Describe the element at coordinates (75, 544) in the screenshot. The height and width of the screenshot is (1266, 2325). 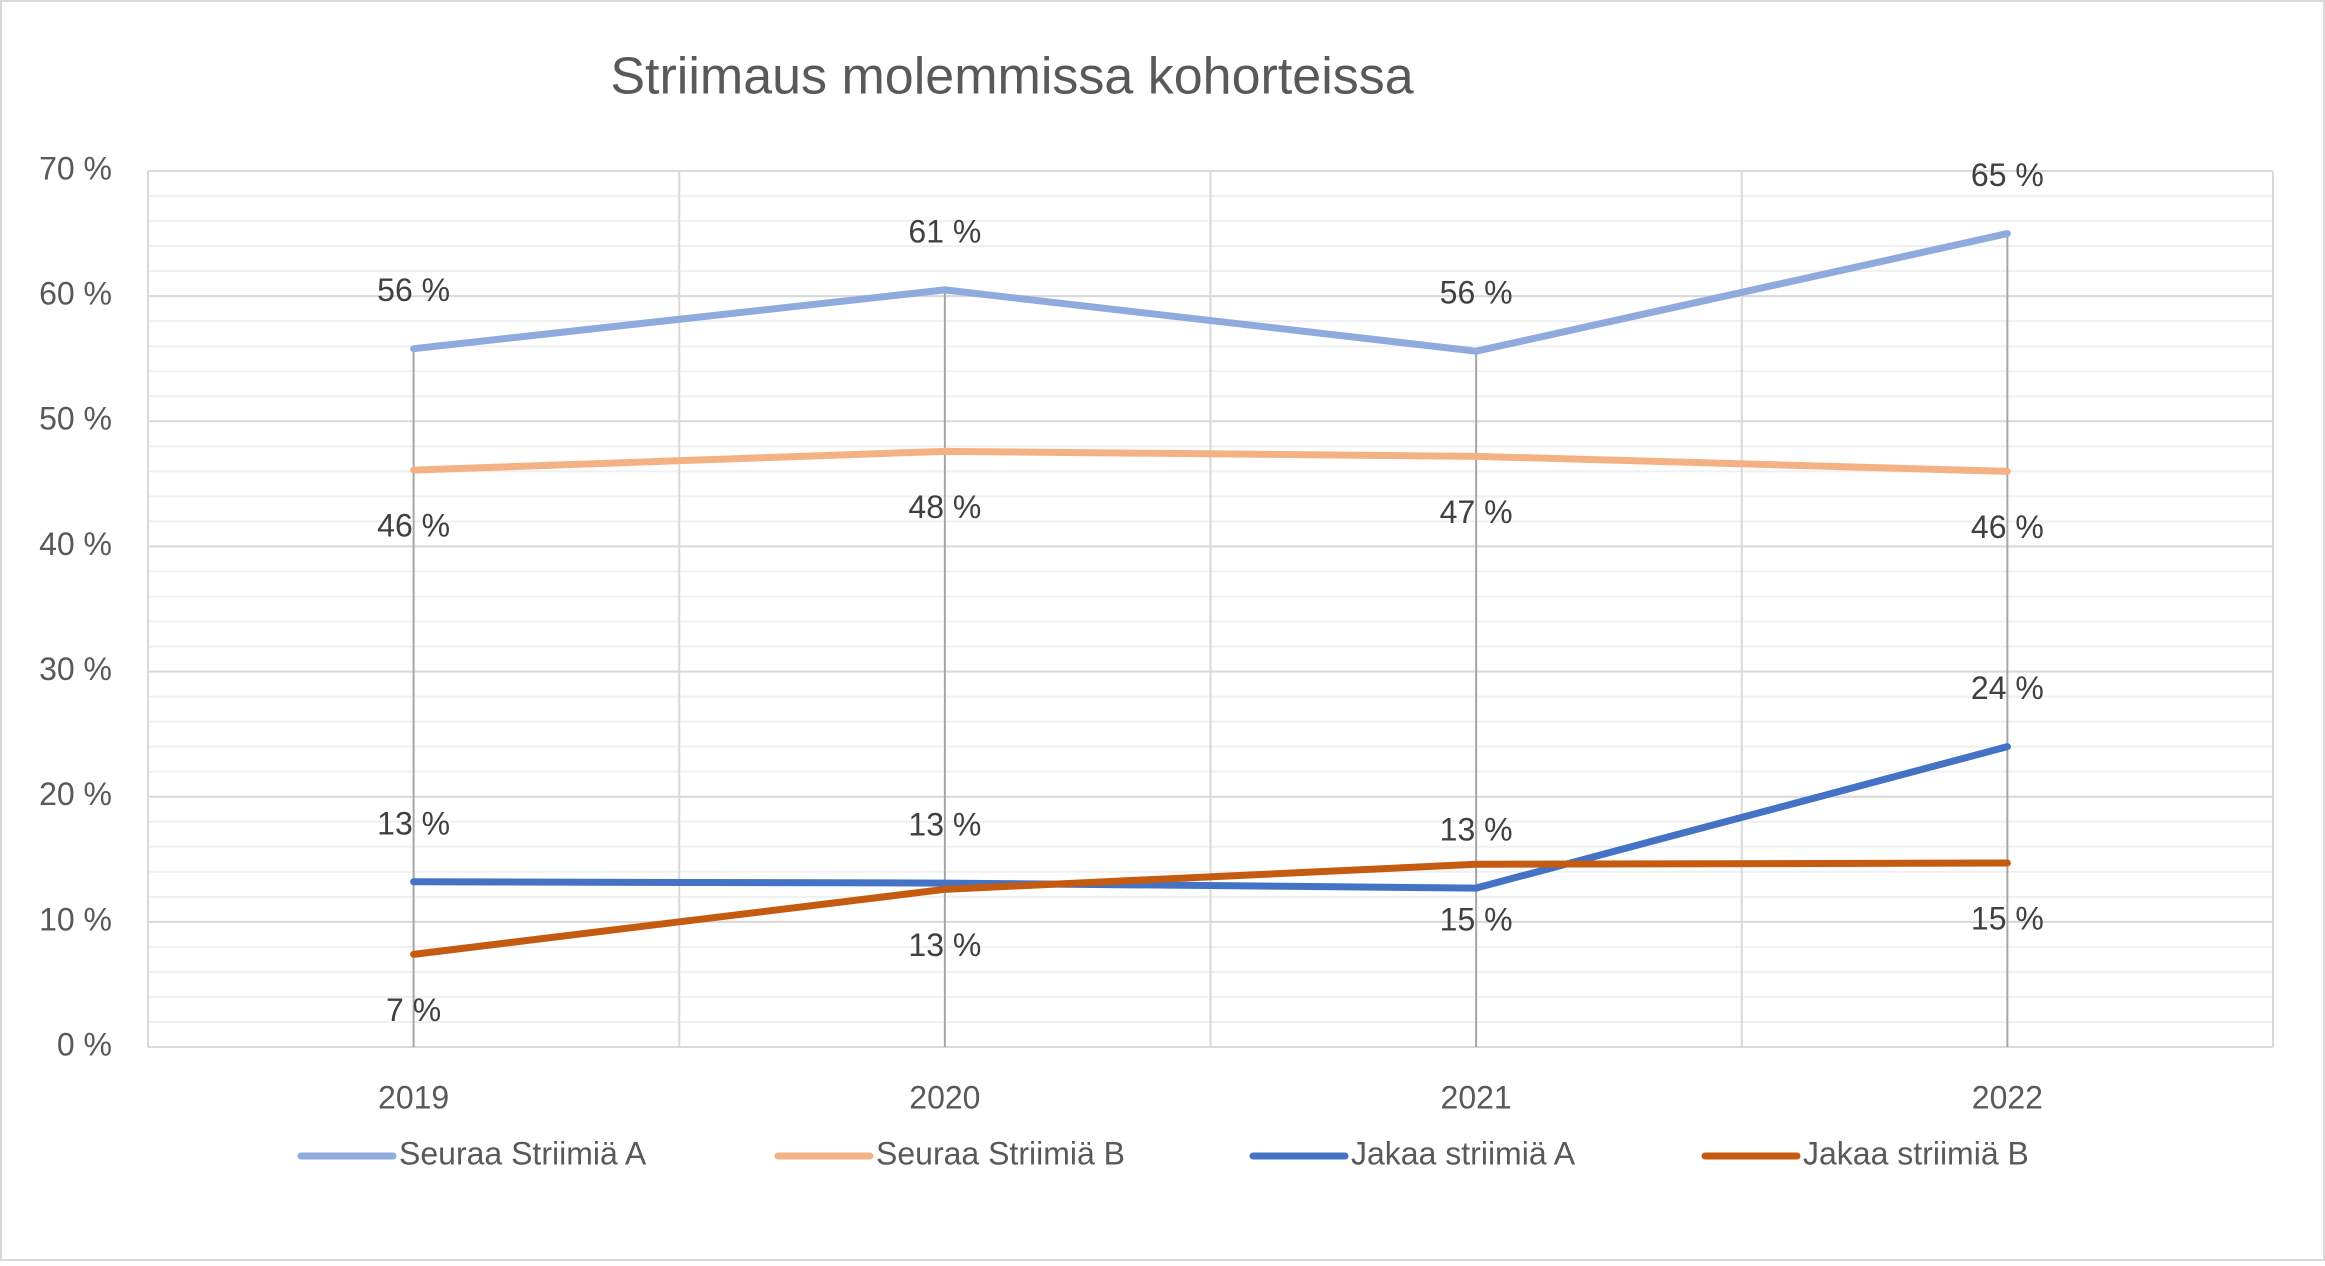
I see `y-tick-label: 40 %` at that location.